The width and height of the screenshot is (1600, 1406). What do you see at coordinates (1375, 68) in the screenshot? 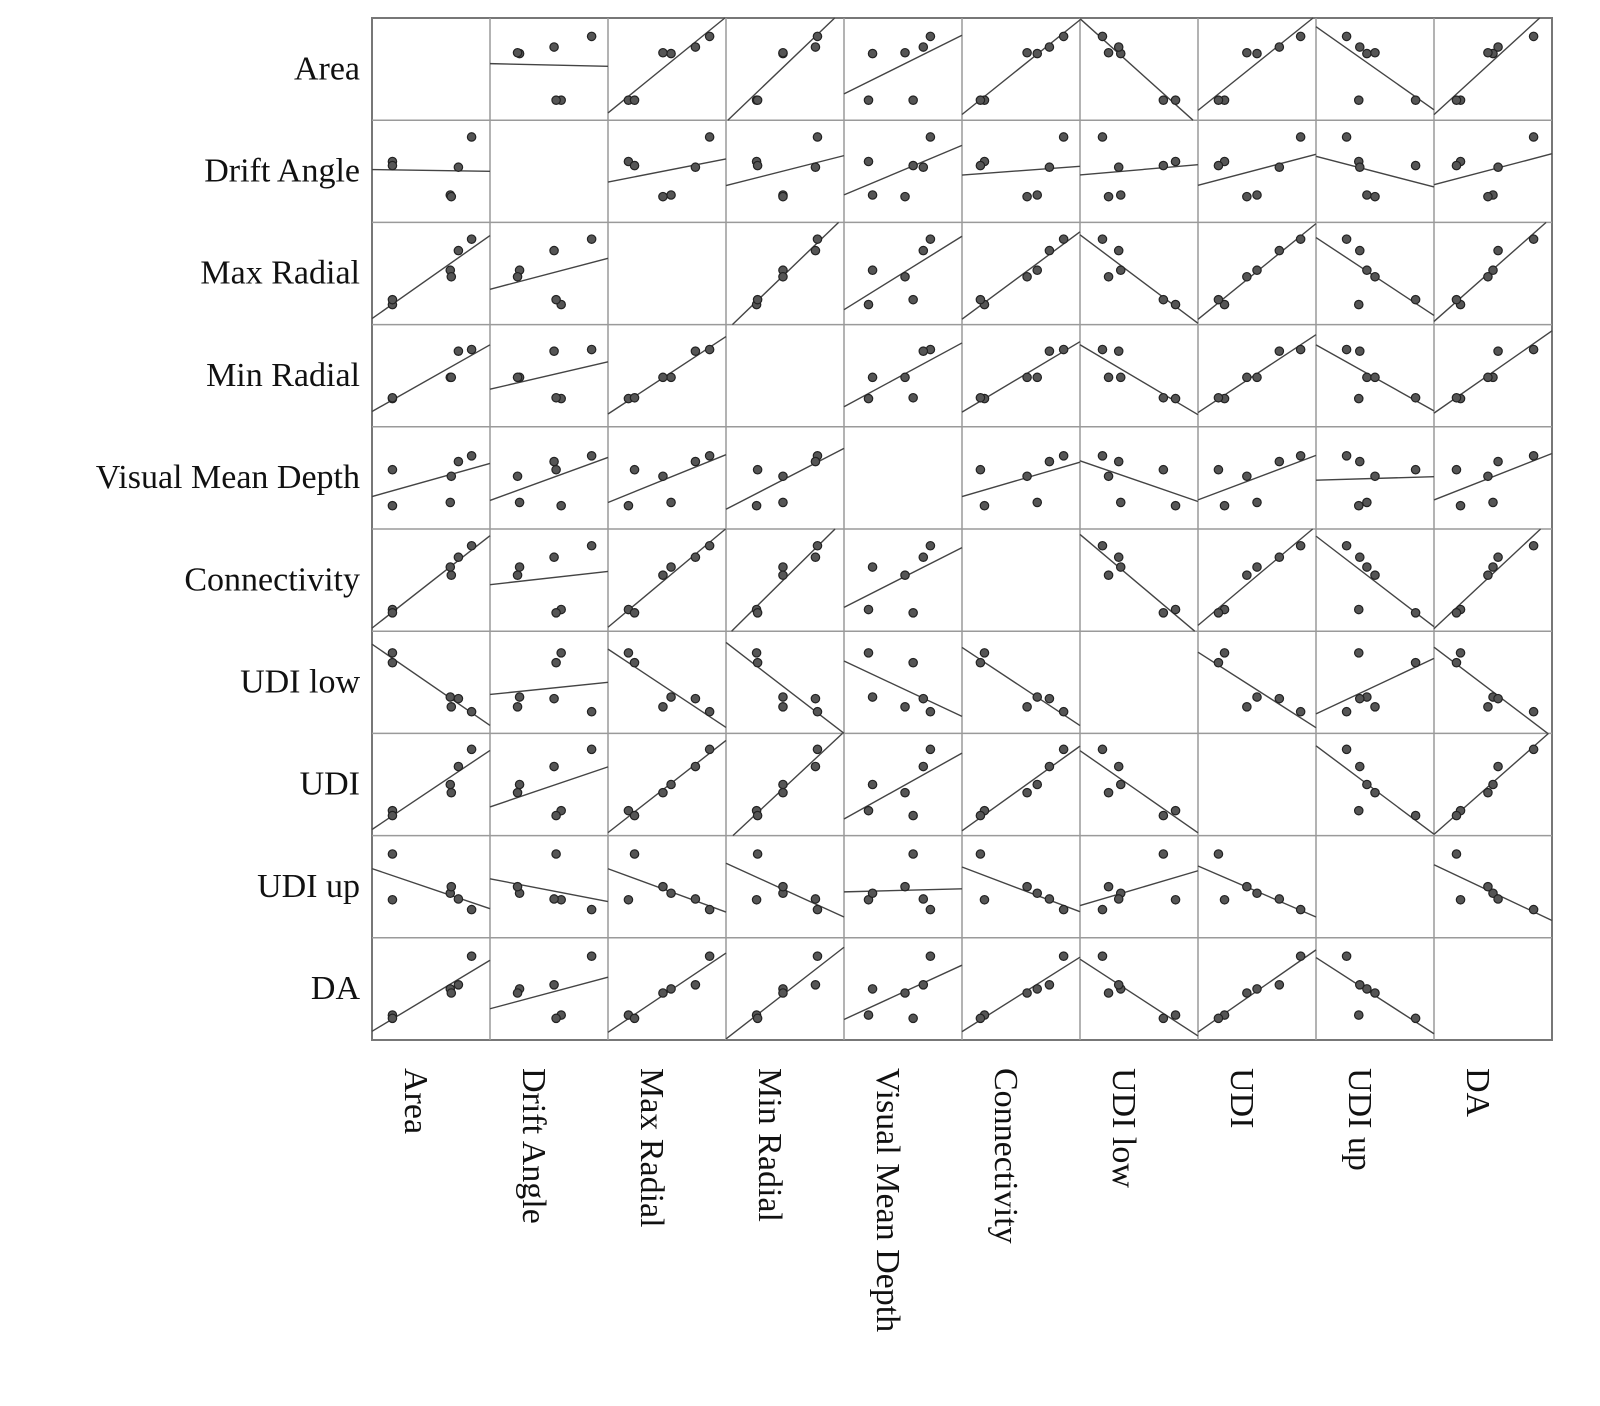
I see `panel-area-vs-udi-up` at bounding box center [1375, 68].